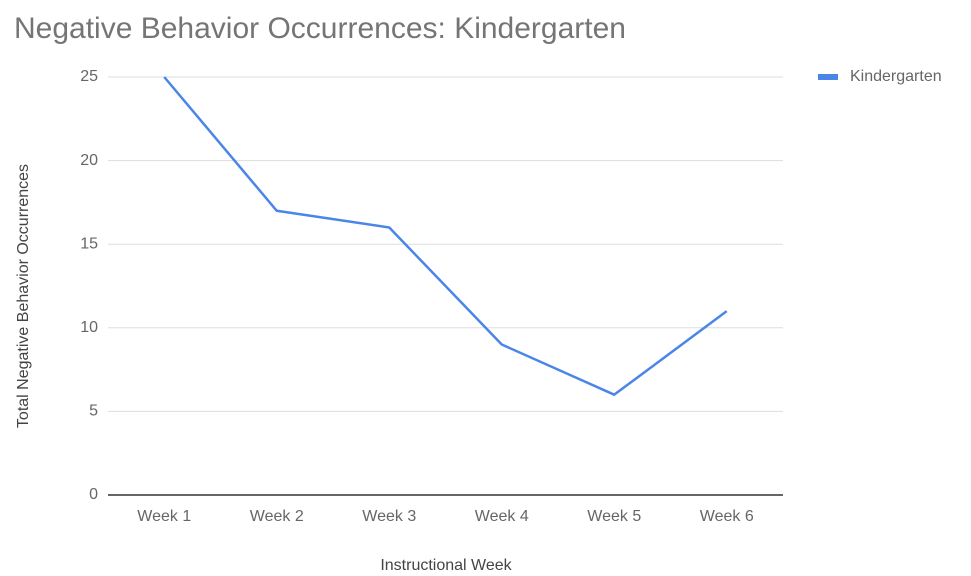 Image resolution: width=971 pixels, height=576 pixels. I want to click on x-tick-label: Week 4, so click(502, 516).